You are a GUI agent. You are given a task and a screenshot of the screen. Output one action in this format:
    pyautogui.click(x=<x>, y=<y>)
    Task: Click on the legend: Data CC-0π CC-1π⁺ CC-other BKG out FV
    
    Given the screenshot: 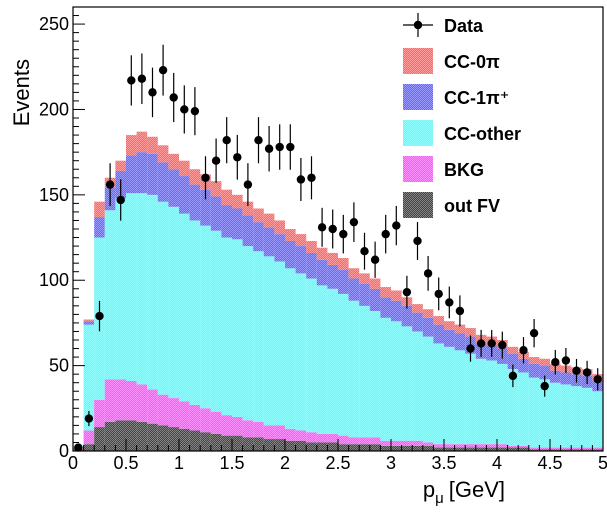 What is the action you would take?
    pyautogui.click(x=462, y=115)
    